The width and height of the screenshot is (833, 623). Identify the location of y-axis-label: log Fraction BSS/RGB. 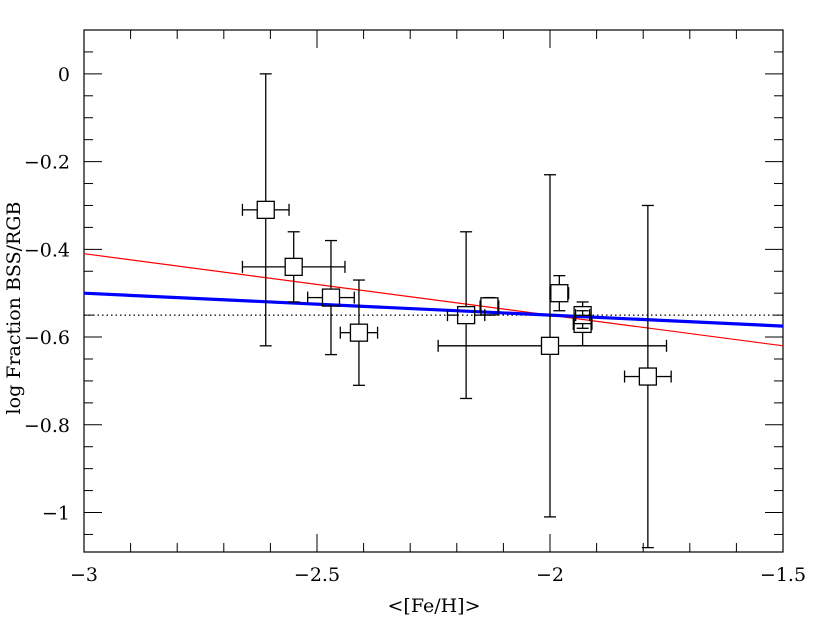
(14, 308).